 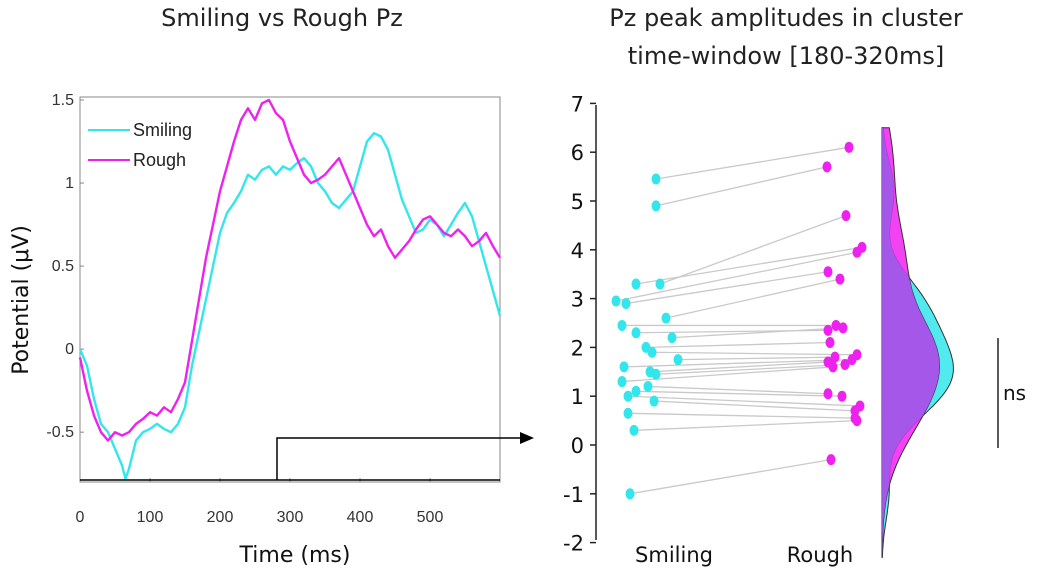 I want to click on arrow-head, so click(x=527, y=438).